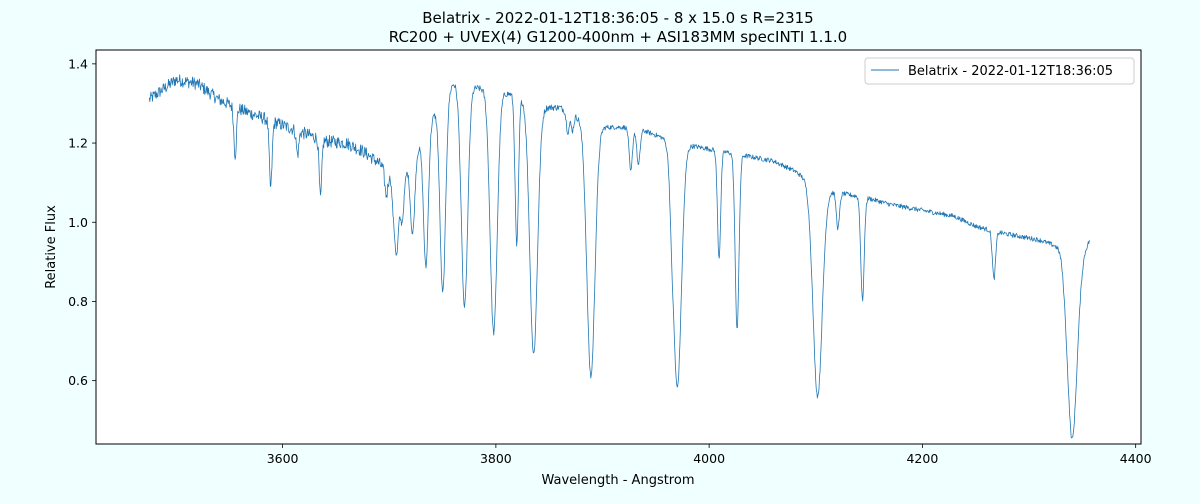 This screenshot has height=504, width=1200. Describe the element at coordinates (283, 458) in the screenshot. I see `x-tick-label: 3600` at that location.